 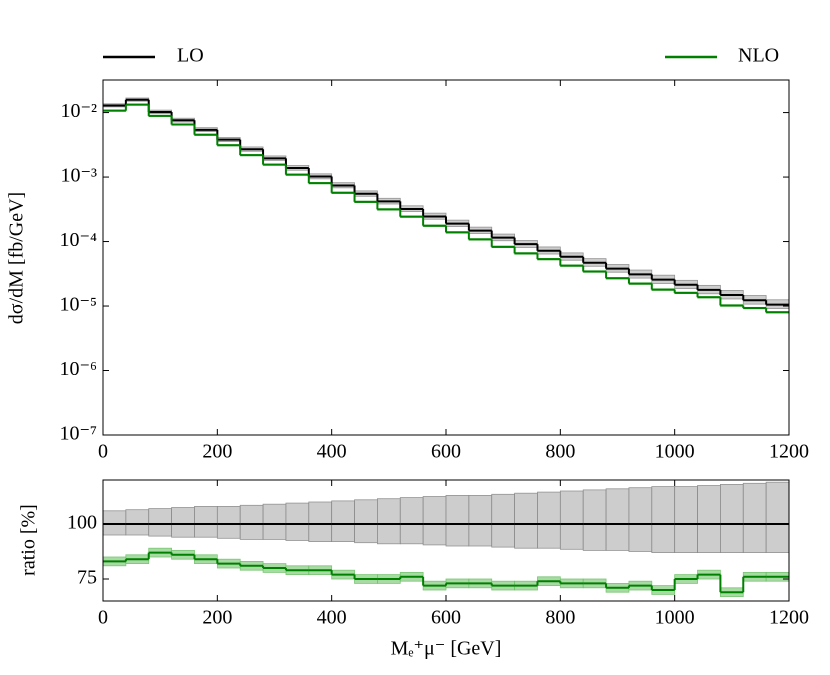 What do you see at coordinates (78, 305) in the screenshot?
I see `y-tick-label: 10⁻⁵` at bounding box center [78, 305].